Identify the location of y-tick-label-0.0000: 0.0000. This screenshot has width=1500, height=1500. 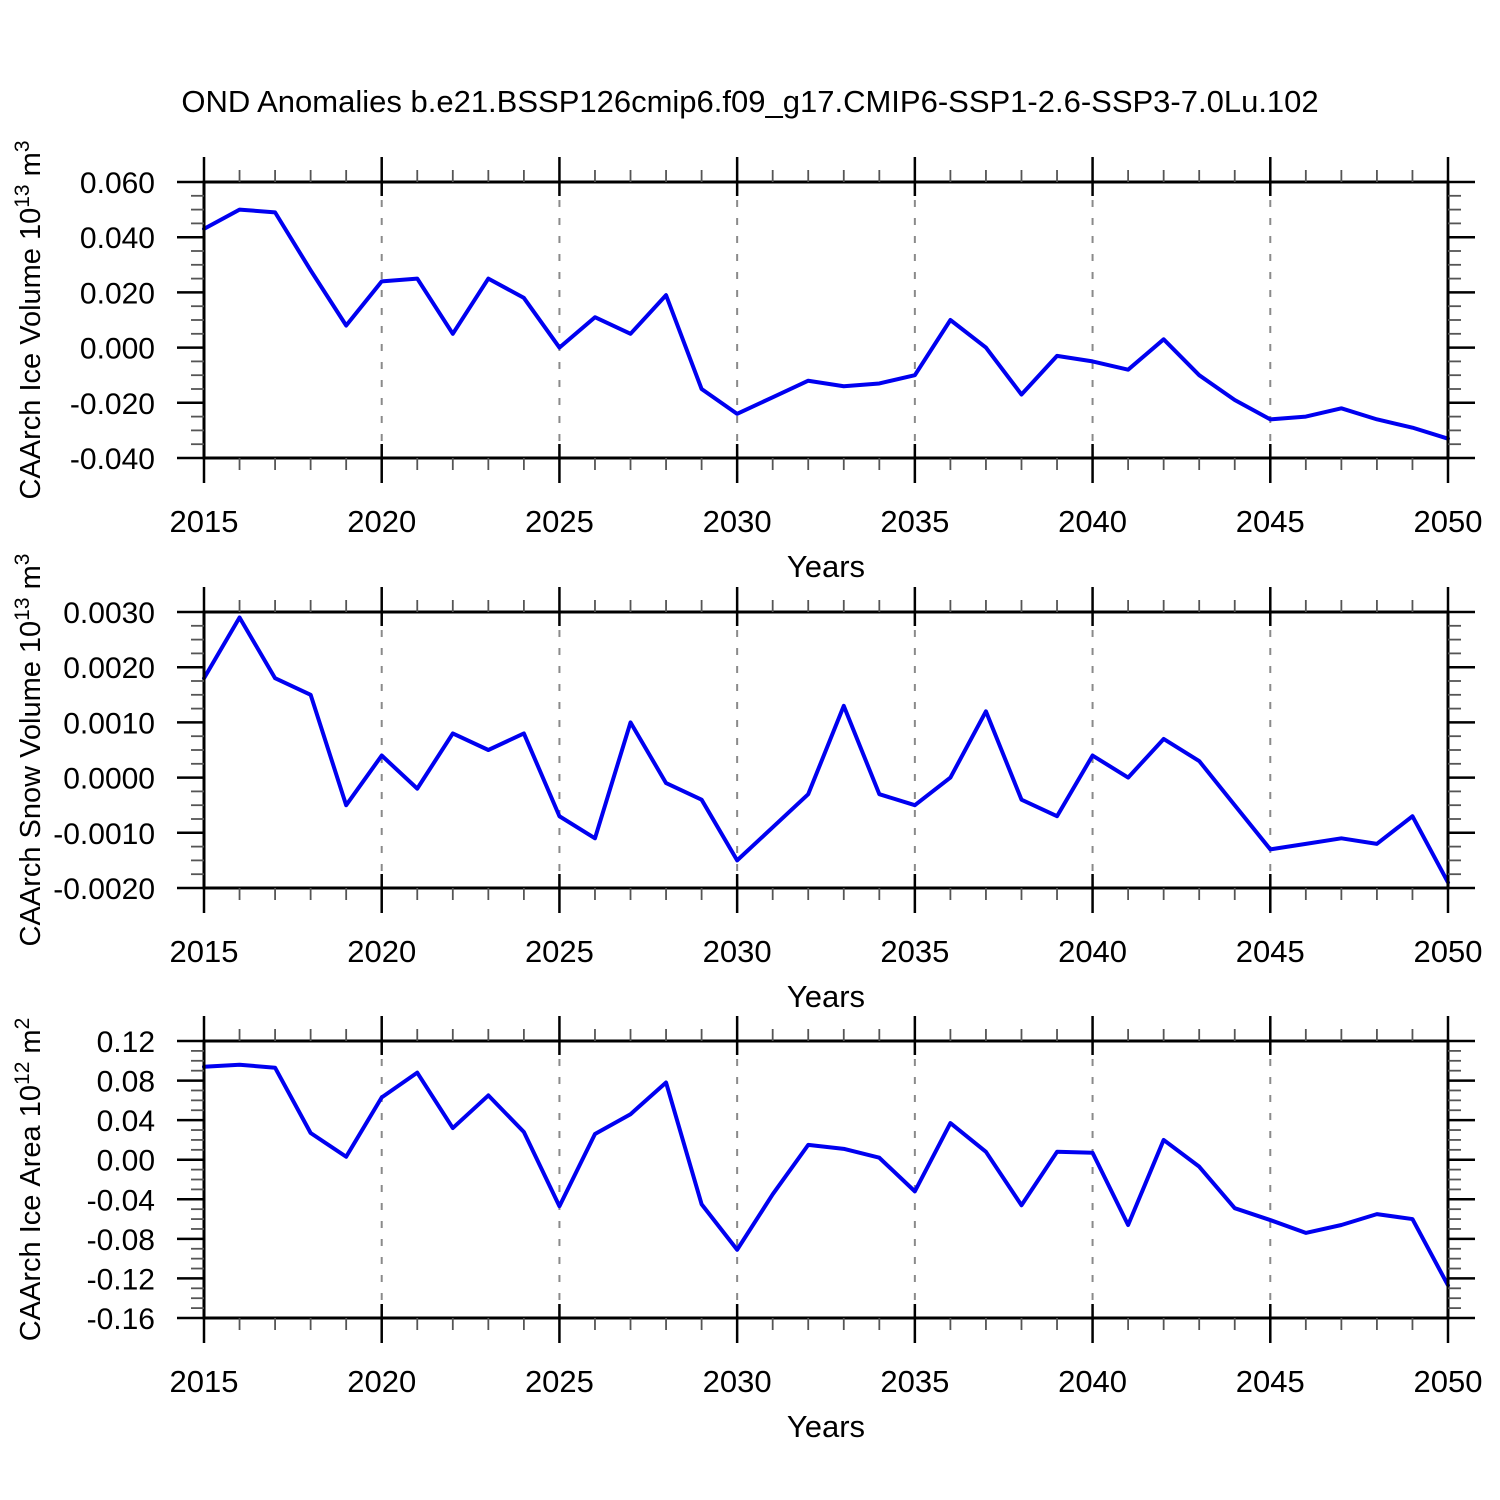
(109, 779).